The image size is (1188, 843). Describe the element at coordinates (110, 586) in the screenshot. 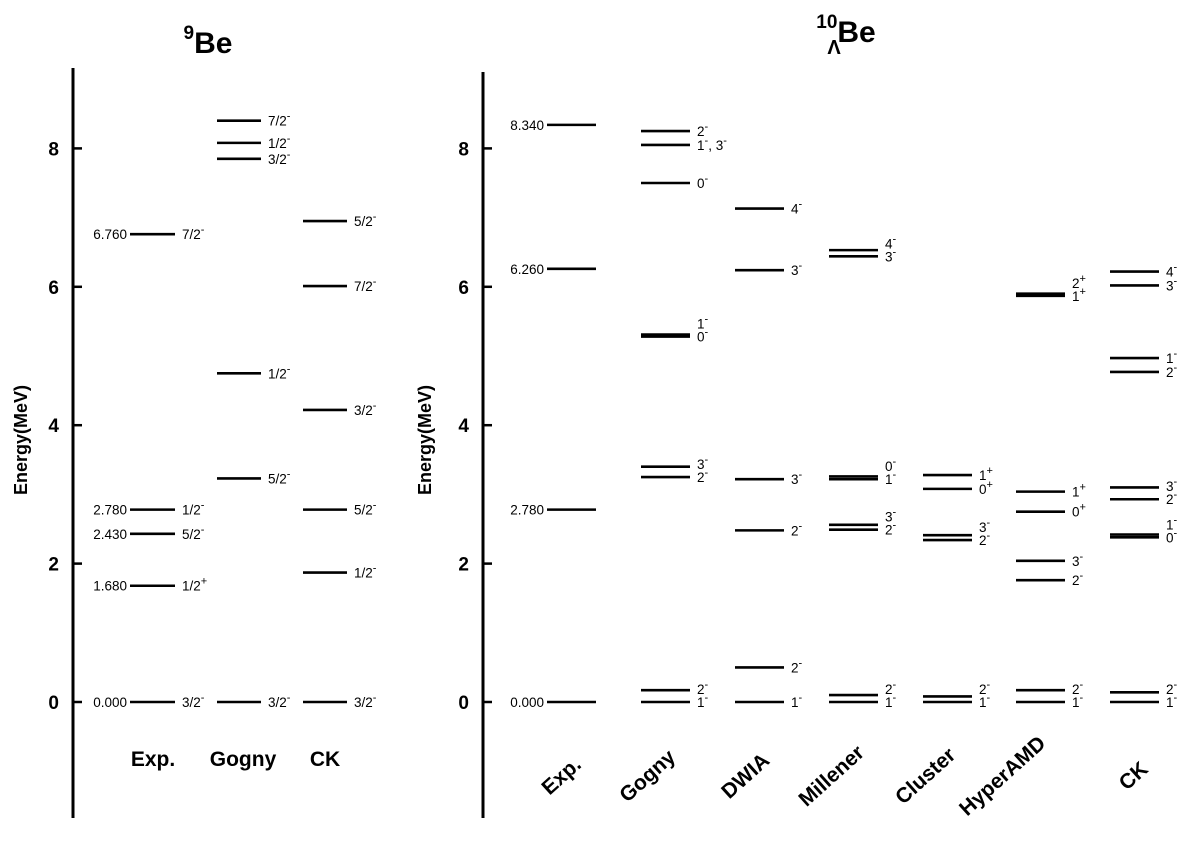

I see `energy-value-label: 1.680` at that location.